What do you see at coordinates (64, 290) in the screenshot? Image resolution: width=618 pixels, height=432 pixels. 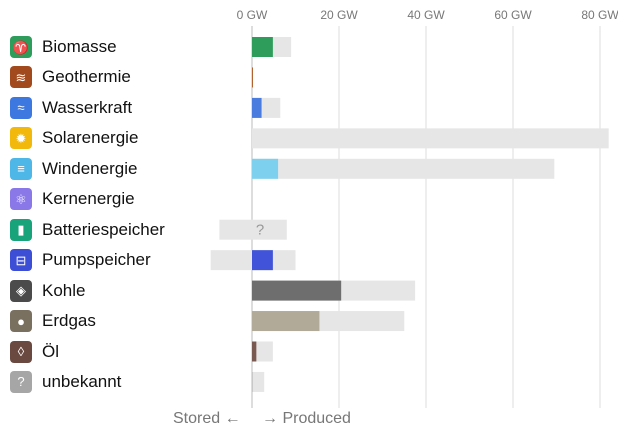 I see `category-label: Kohle` at bounding box center [64, 290].